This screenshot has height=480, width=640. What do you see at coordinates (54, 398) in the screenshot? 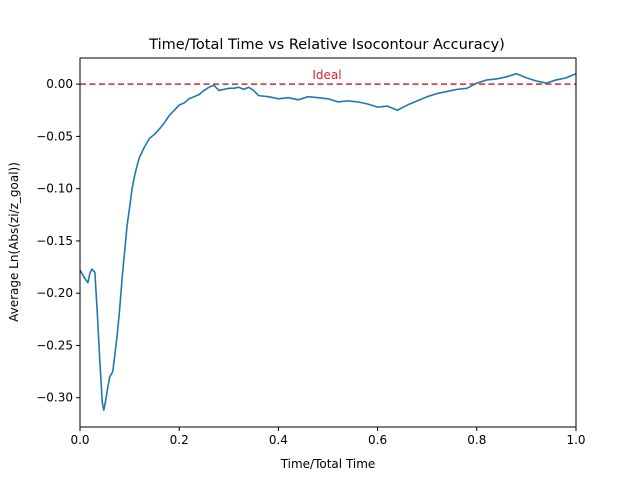
I see `y-tick-label: −0.30` at bounding box center [54, 398].